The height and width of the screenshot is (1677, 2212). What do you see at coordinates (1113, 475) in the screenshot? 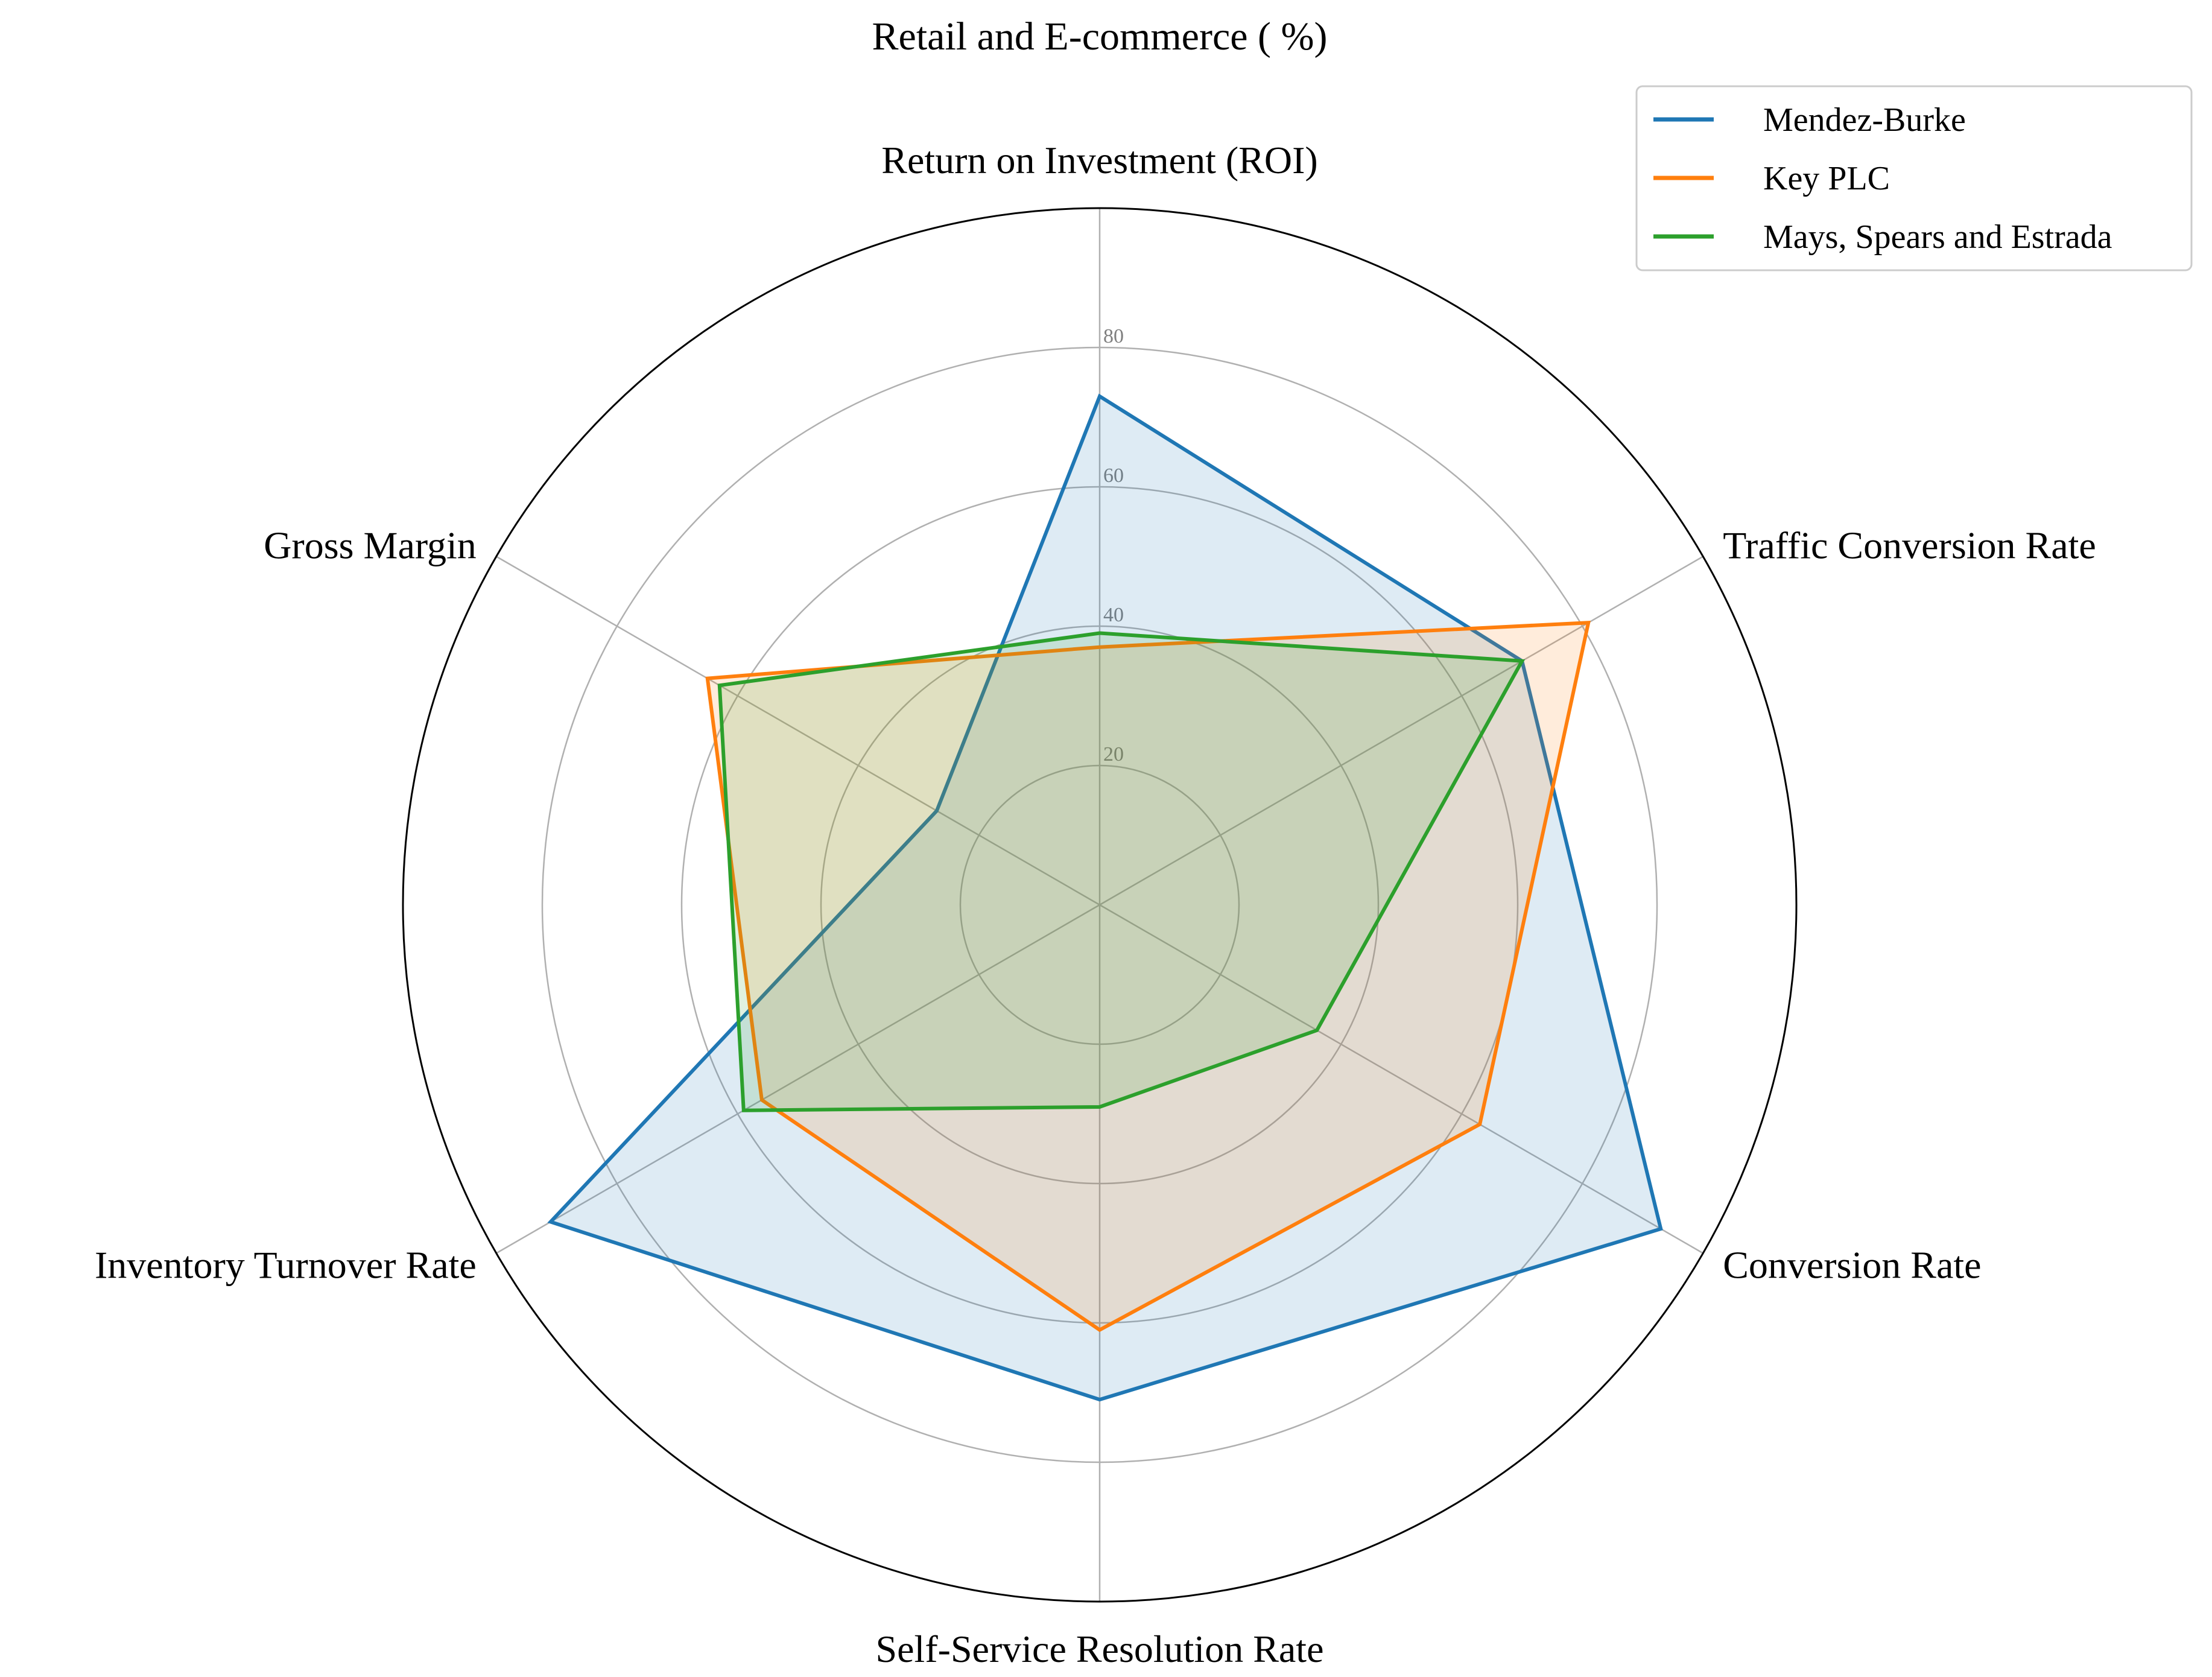
I see `radial-tick-label: 60` at bounding box center [1113, 475].